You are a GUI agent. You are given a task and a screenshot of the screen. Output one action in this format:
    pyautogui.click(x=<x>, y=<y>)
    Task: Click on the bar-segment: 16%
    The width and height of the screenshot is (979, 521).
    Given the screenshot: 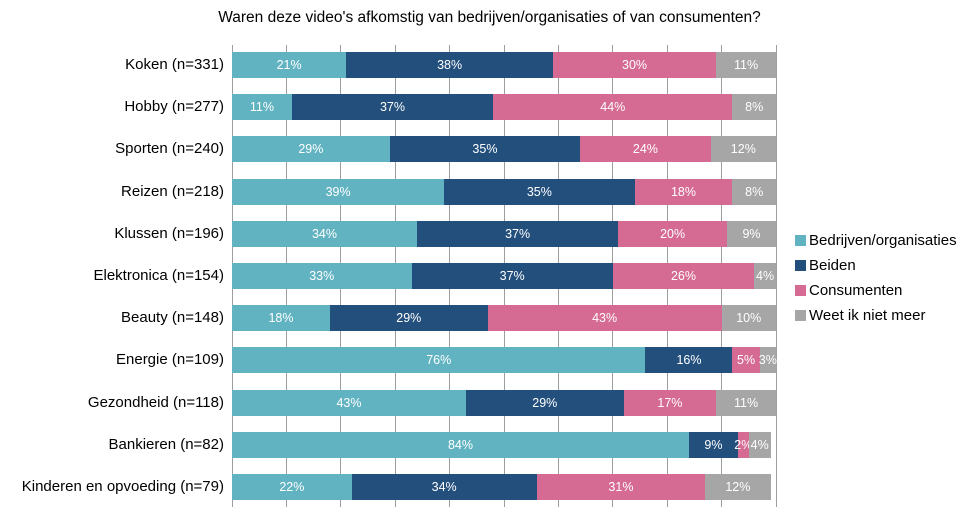 What is the action you would take?
    pyautogui.click(x=689, y=360)
    